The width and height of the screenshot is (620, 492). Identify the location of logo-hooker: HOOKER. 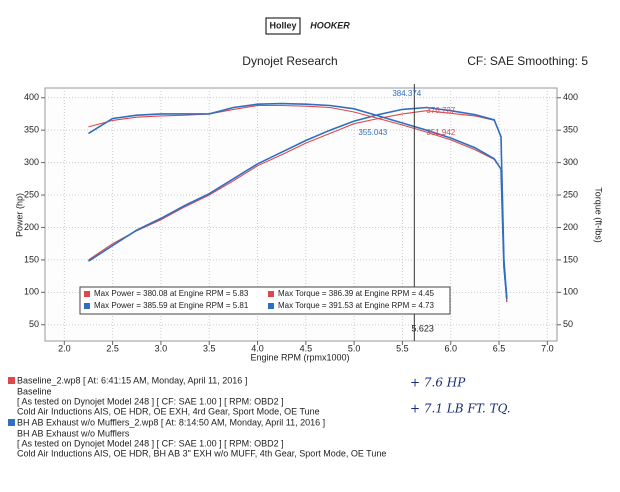
(330, 25).